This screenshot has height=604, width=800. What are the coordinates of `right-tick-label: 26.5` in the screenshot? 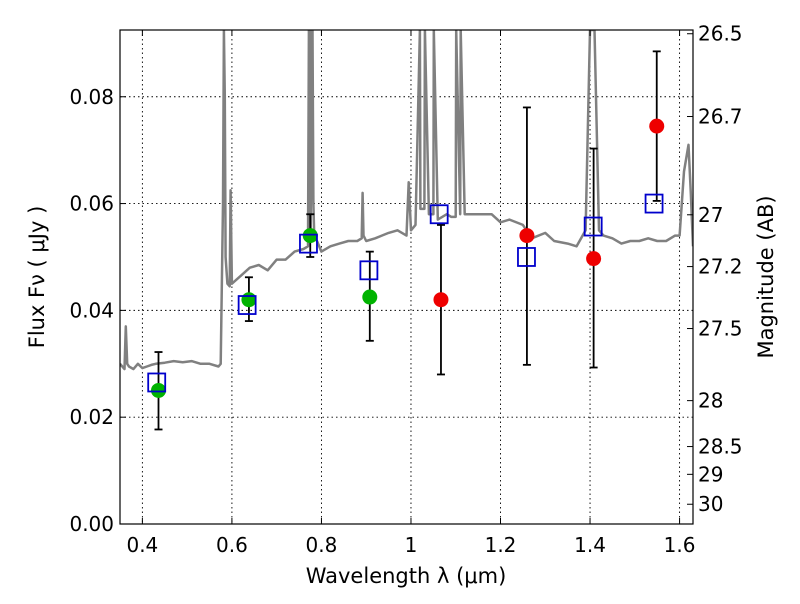 It's located at (720, 34).